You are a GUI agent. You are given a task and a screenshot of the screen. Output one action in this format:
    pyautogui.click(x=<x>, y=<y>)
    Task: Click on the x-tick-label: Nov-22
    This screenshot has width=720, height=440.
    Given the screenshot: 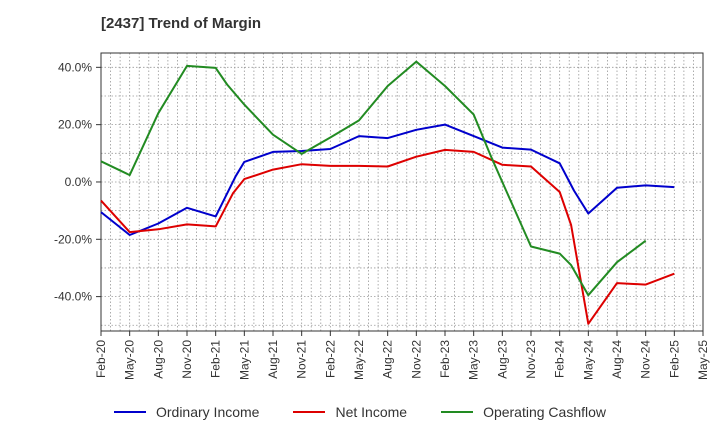 What is the action you would take?
    pyautogui.click(x=416, y=359)
    